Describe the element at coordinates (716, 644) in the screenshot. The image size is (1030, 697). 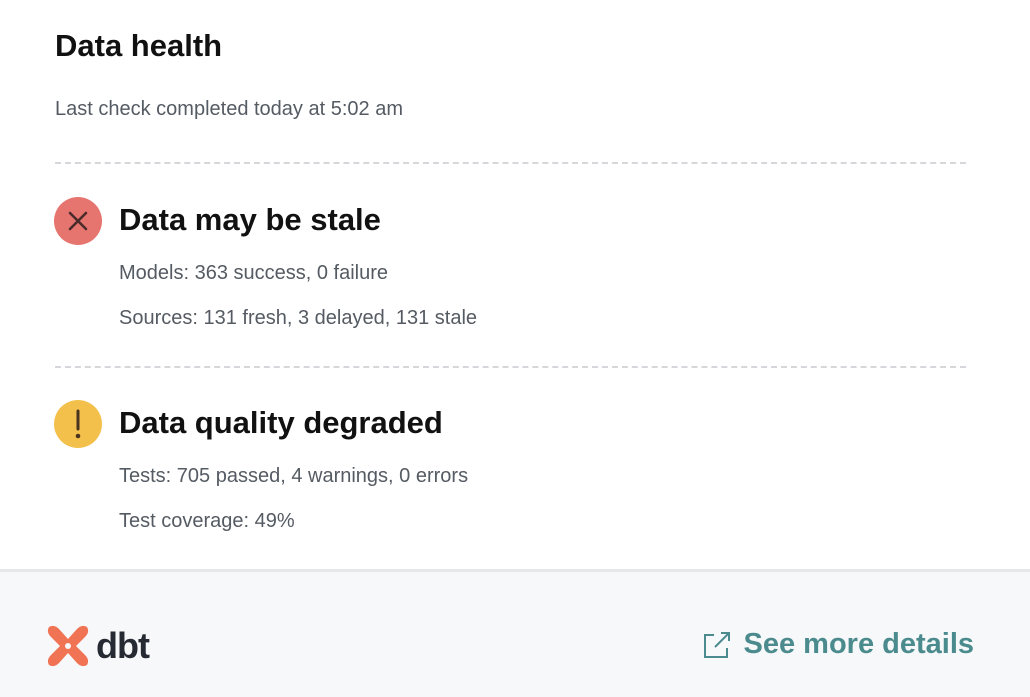
I see `external-link-icon` at that location.